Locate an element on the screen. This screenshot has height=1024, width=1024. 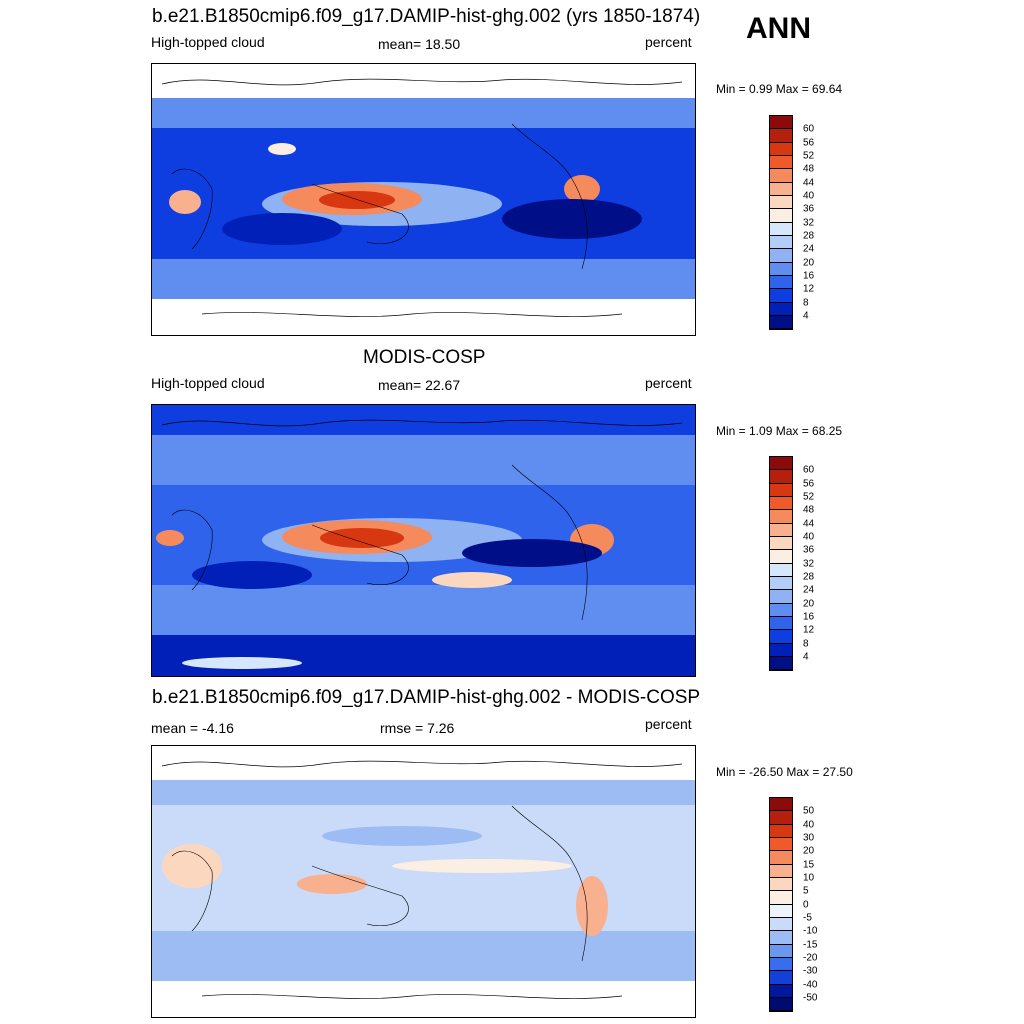
panel1-units-label: percent is located at coordinates (668, 42).